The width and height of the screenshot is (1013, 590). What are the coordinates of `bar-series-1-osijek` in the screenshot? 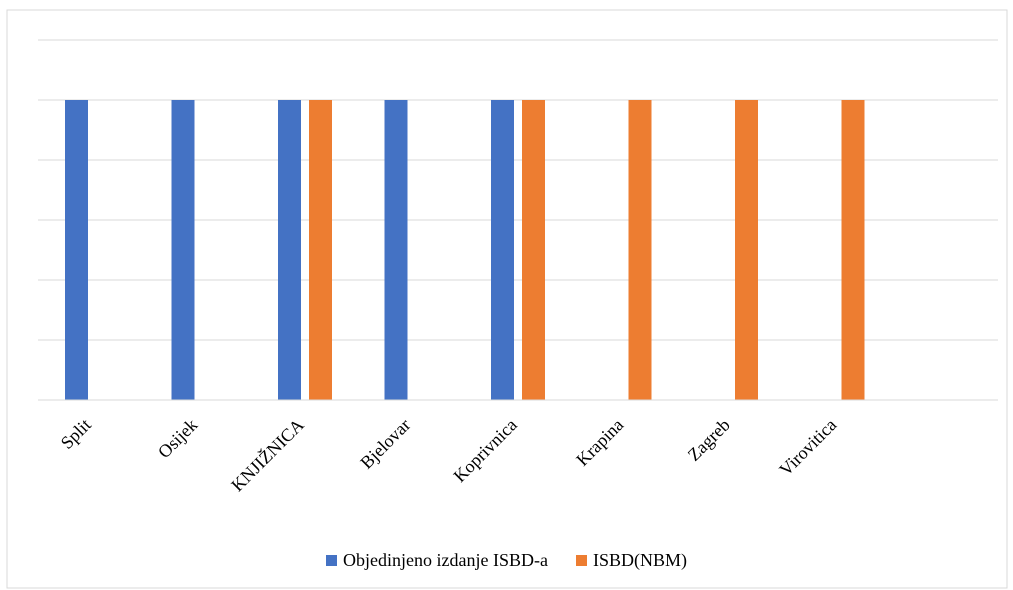 It's located at (183, 250).